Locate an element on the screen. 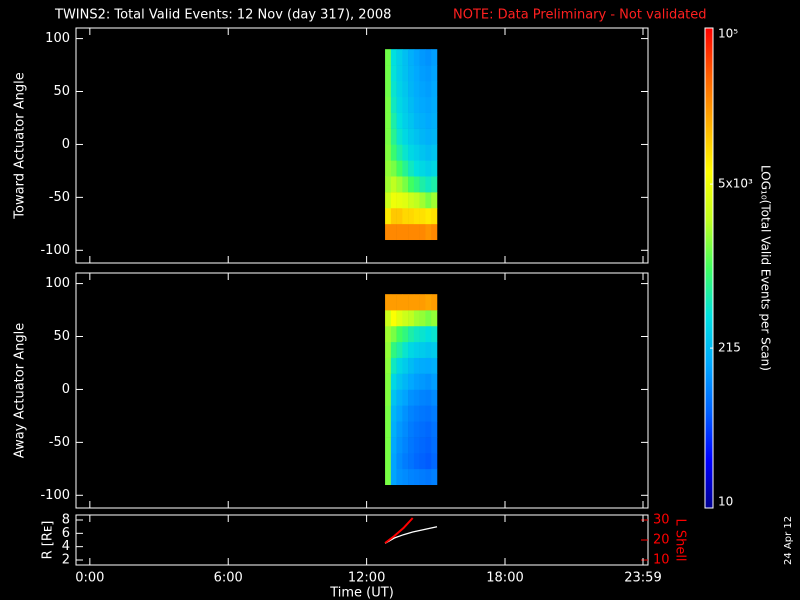  y-tick-label: 8 is located at coordinates (66, 520).